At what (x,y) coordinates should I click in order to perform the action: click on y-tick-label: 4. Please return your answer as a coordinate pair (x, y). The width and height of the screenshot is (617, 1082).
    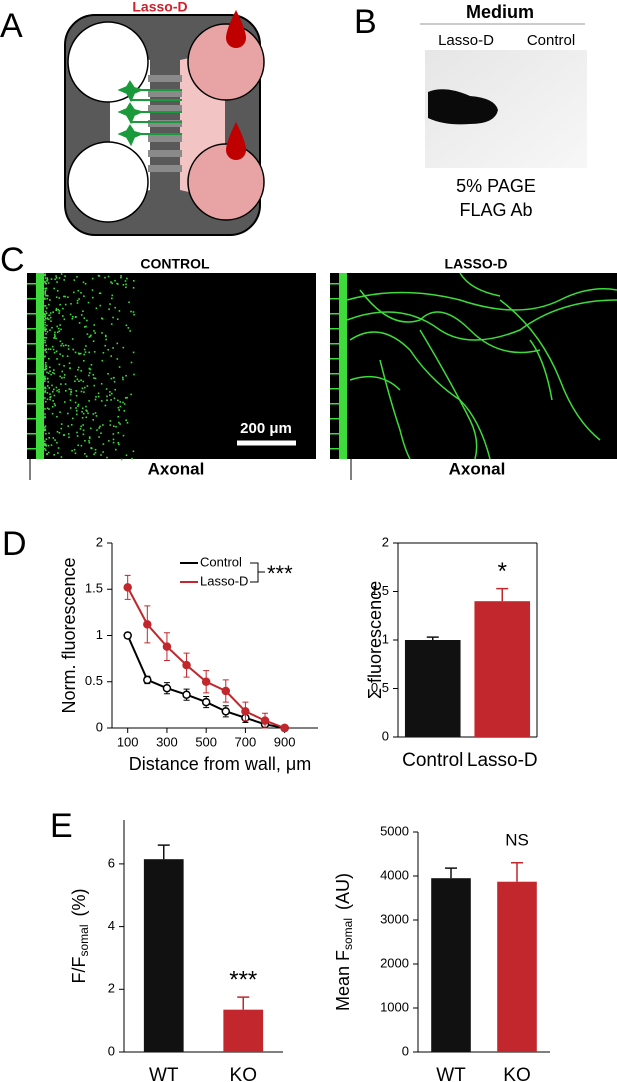
    Looking at the image, I should click on (111, 925).